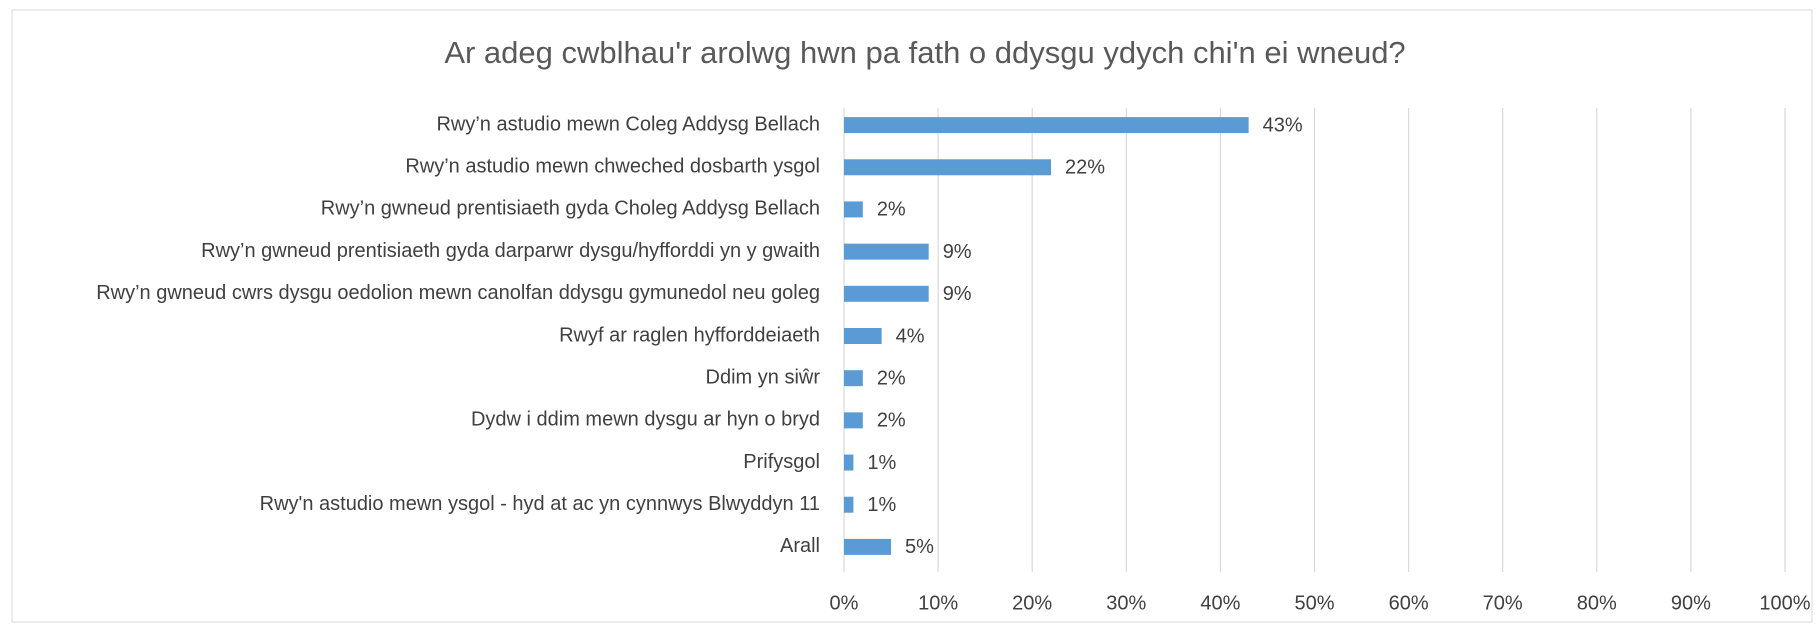  What do you see at coordinates (1409, 603) in the screenshot?
I see `x-tick-label: 60%` at bounding box center [1409, 603].